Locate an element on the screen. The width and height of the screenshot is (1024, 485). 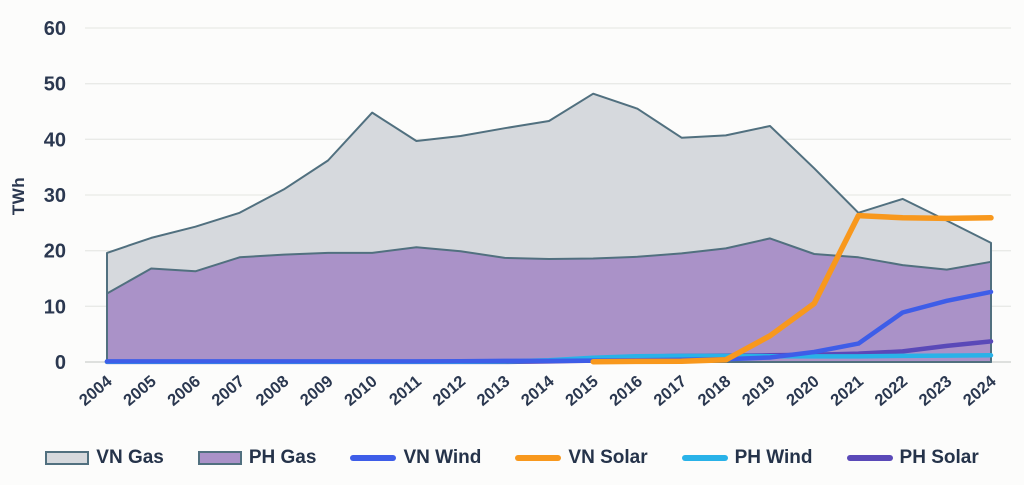
y-tick-20: 20 is located at coordinates (55, 252).